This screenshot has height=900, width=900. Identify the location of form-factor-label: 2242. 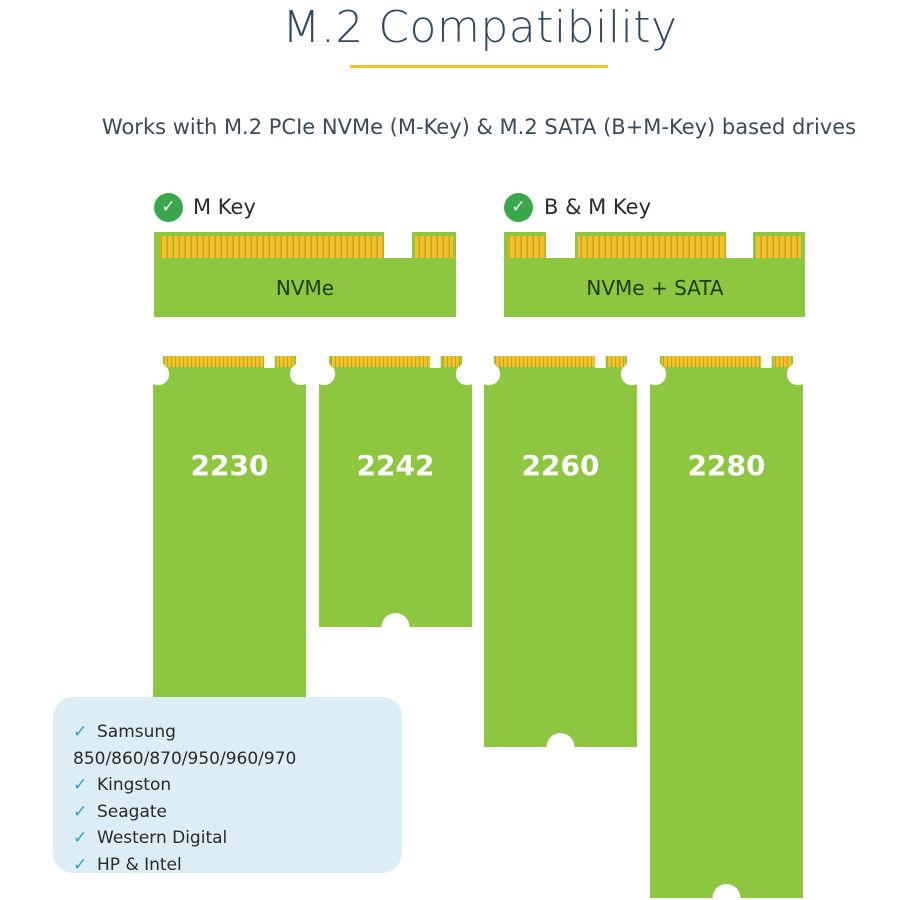
(396, 465).